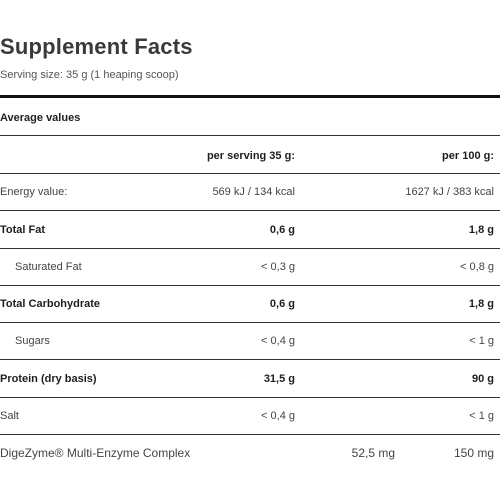 This screenshot has height=500, width=500. Describe the element at coordinates (473, 453) in the screenshot. I see `row-value-digezyme-per-100g: 150 mg` at that location.